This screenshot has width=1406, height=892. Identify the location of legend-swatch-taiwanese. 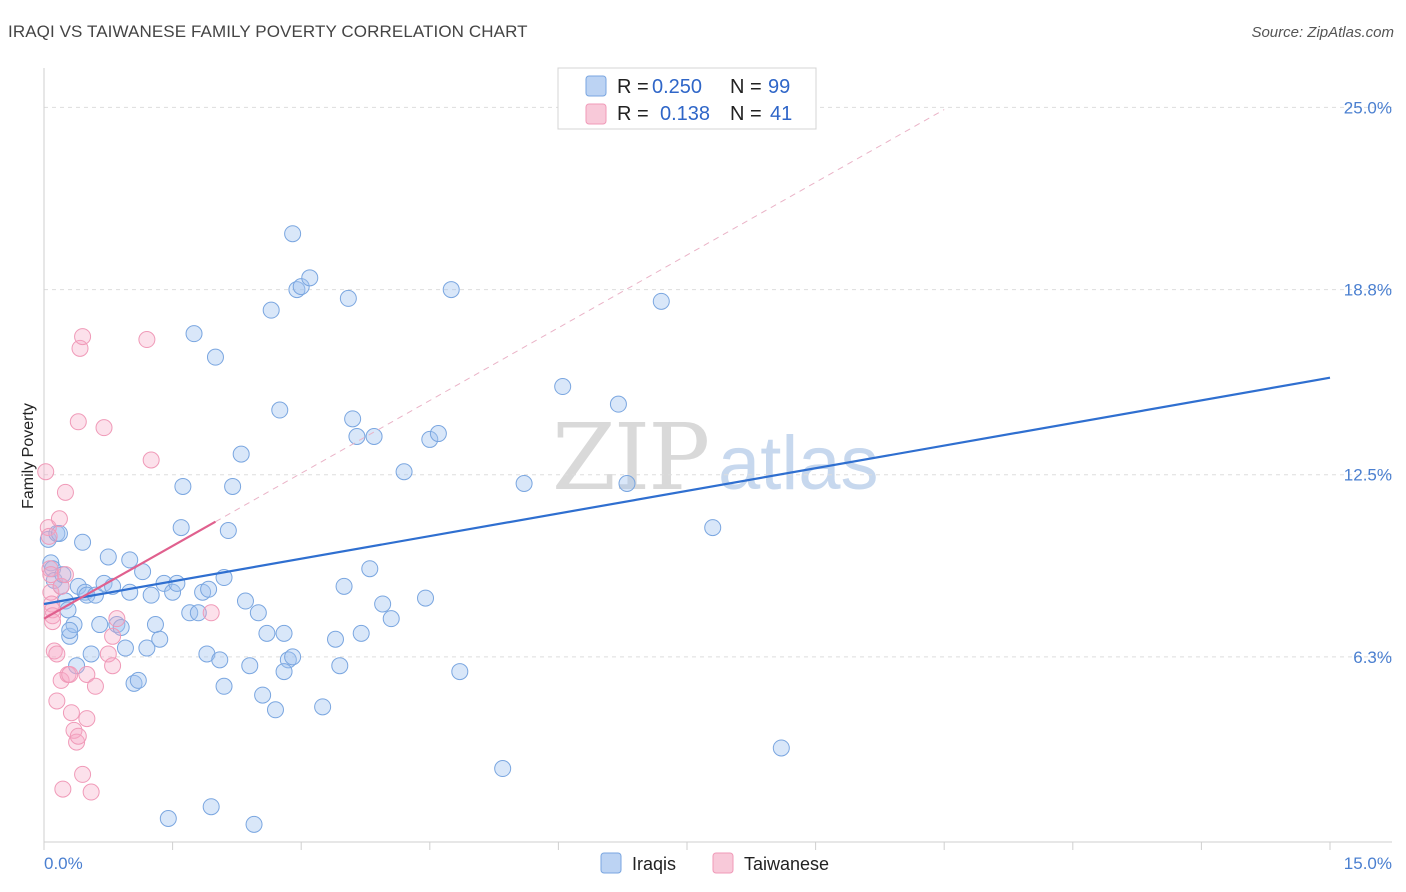
(596, 114).